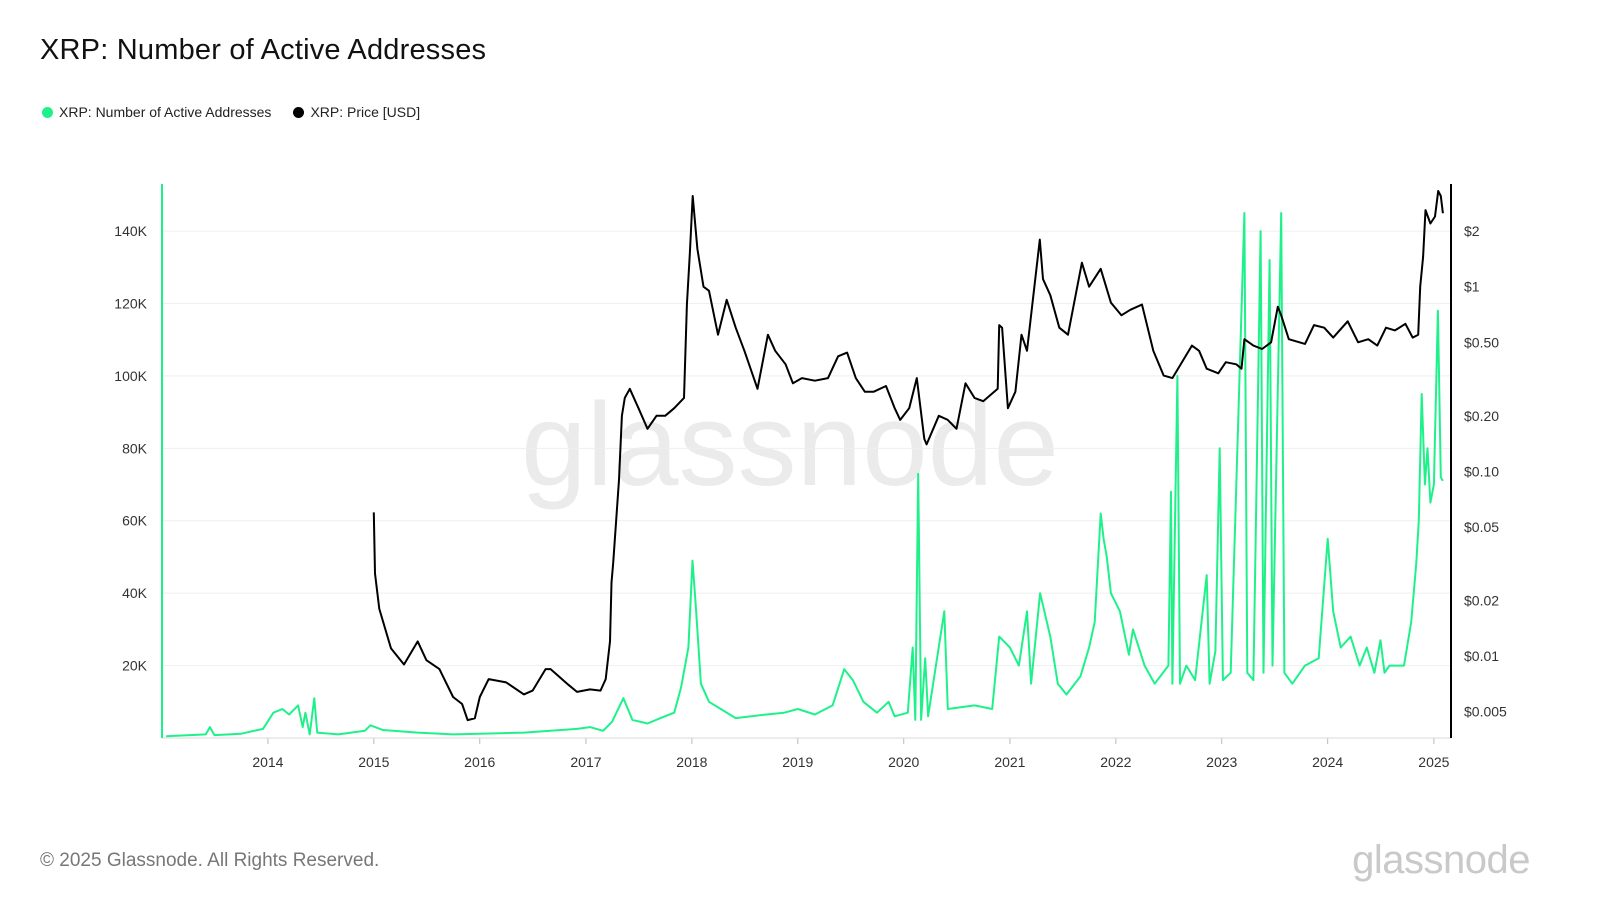  Describe the element at coordinates (299, 112) in the screenshot. I see `legend-dot-icon-black` at that location.